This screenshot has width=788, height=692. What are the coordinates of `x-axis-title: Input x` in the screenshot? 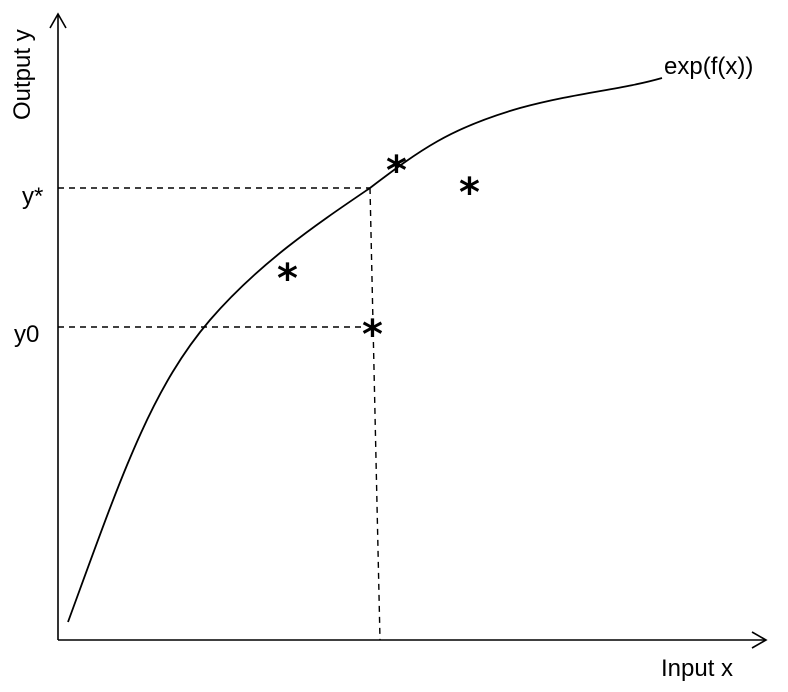 It's located at (697, 668).